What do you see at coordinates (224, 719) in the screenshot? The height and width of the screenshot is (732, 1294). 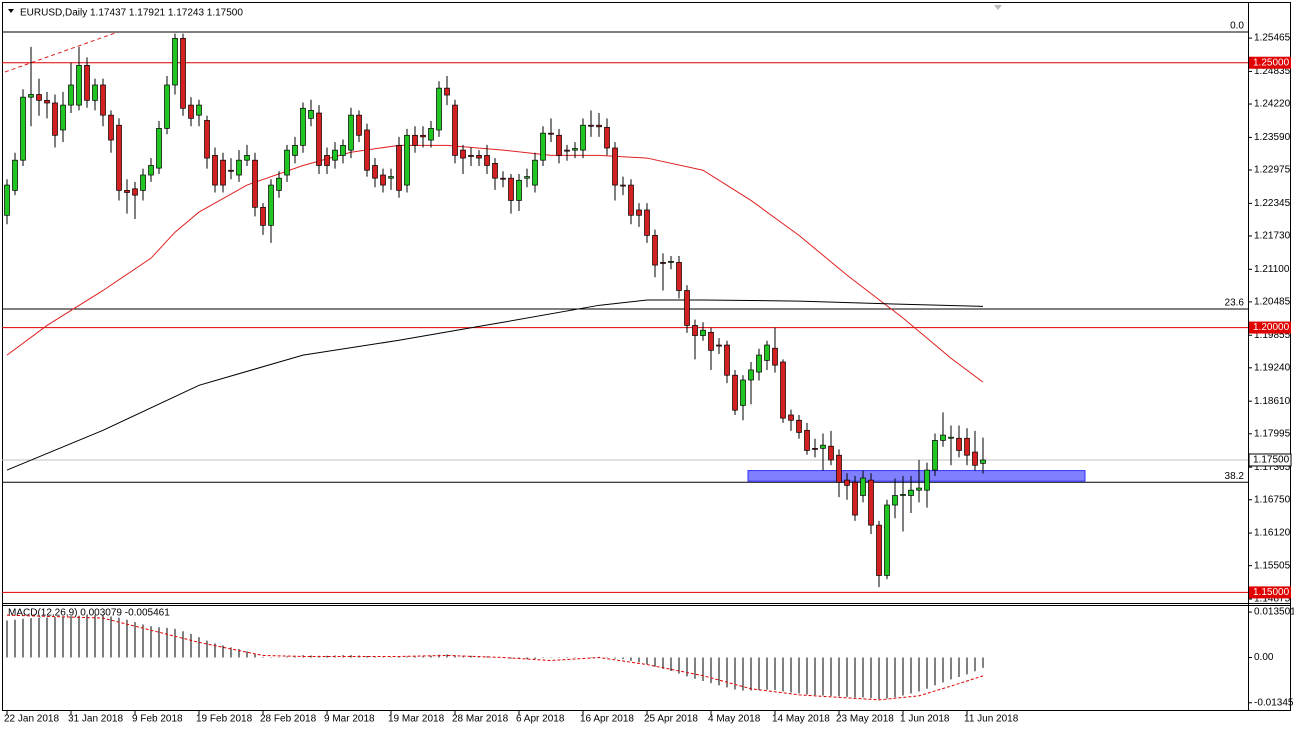 I see `x-tick-label: 19 Feb 2018` at bounding box center [224, 719].